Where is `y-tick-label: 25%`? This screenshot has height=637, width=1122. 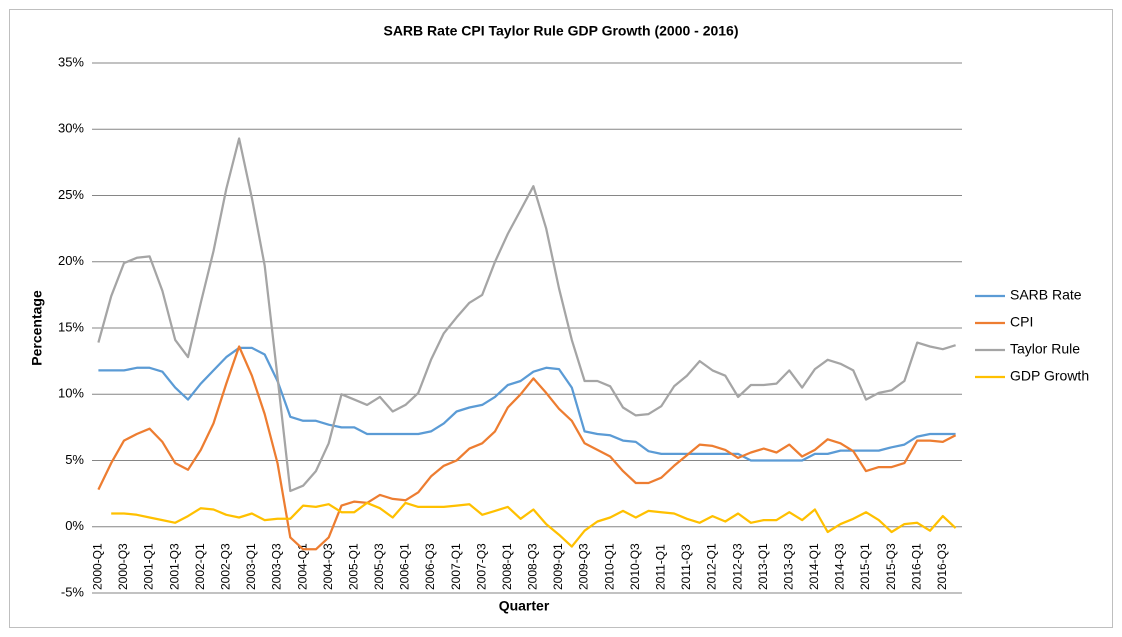 y-tick-label: 25% is located at coordinates (71, 194).